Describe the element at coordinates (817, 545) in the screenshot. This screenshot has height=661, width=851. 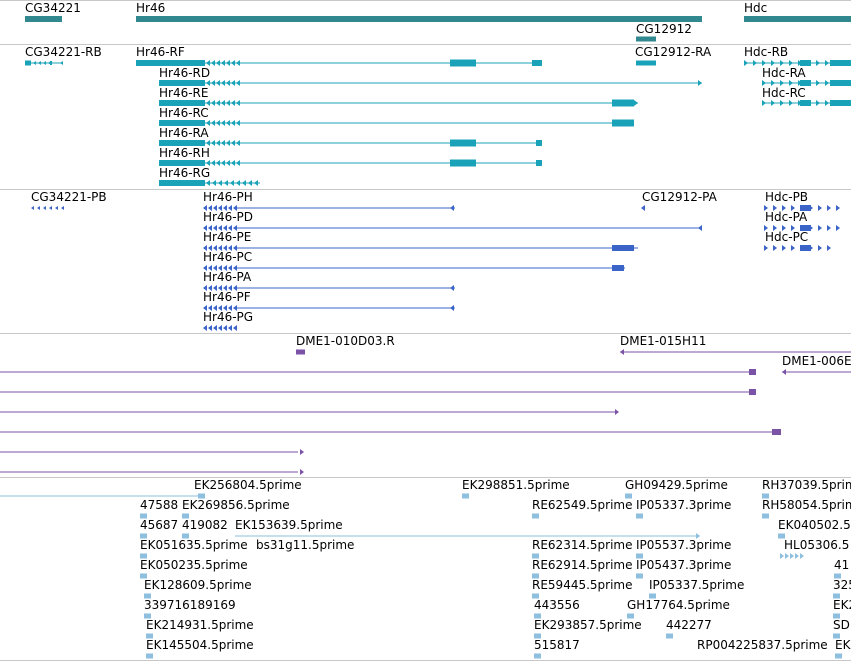
I see `est-label: HL05306.5` at that location.